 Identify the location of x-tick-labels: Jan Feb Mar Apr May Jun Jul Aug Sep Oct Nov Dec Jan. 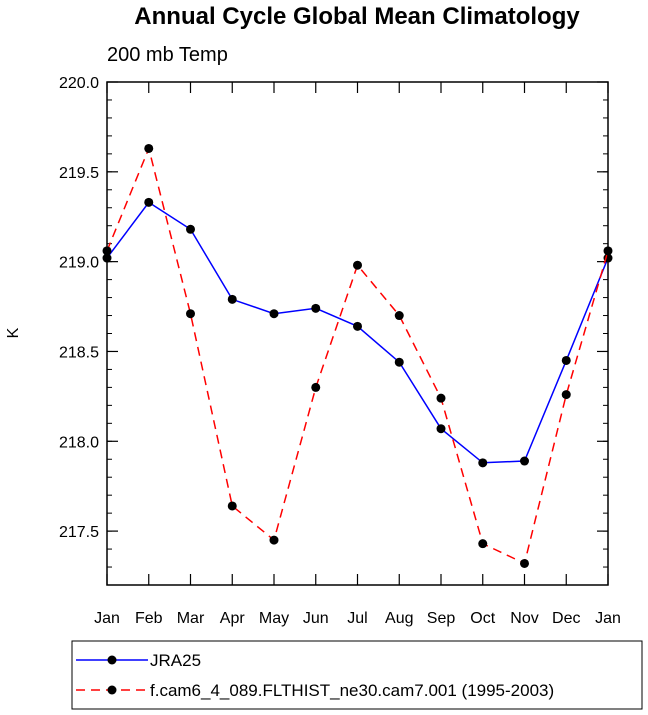
(357, 618).